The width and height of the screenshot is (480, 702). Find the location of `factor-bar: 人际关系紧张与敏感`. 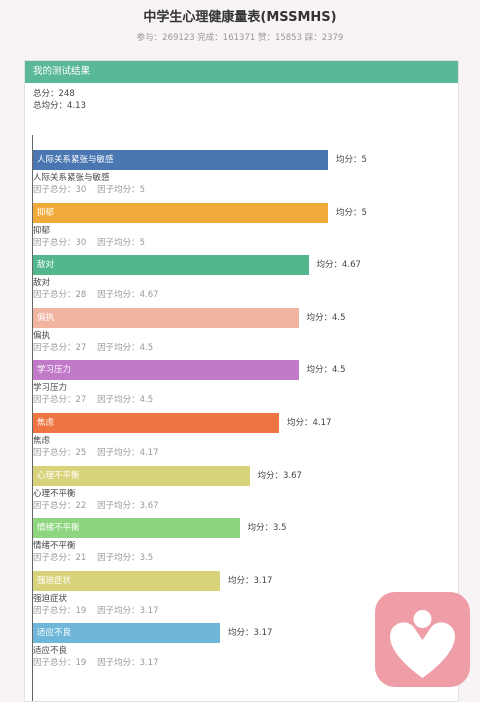

factor-bar: 人际关系紧张与敏感 is located at coordinates (180, 160).